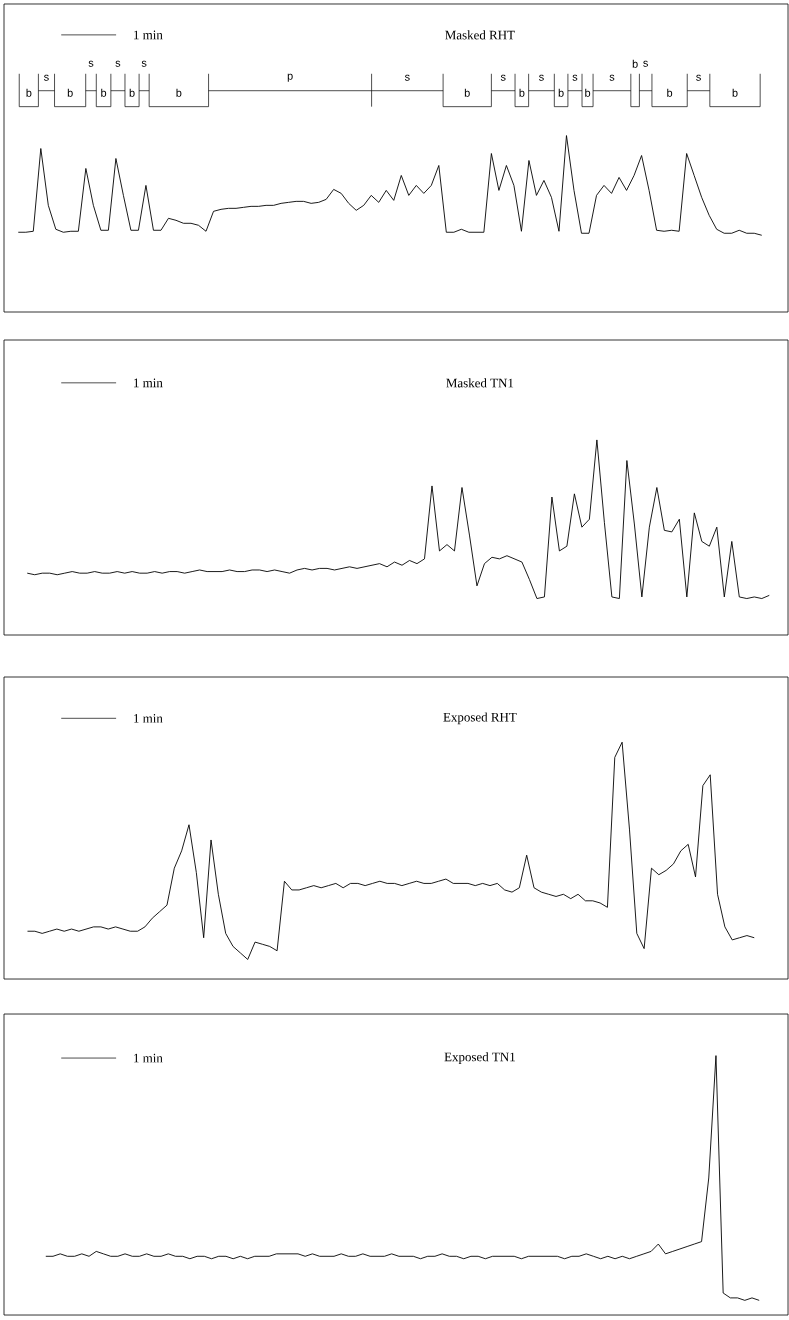 The image size is (789, 1320). What do you see at coordinates (480, 383) in the screenshot?
I see `chart-title: Masked TN1` at bounding box center [480, 383].